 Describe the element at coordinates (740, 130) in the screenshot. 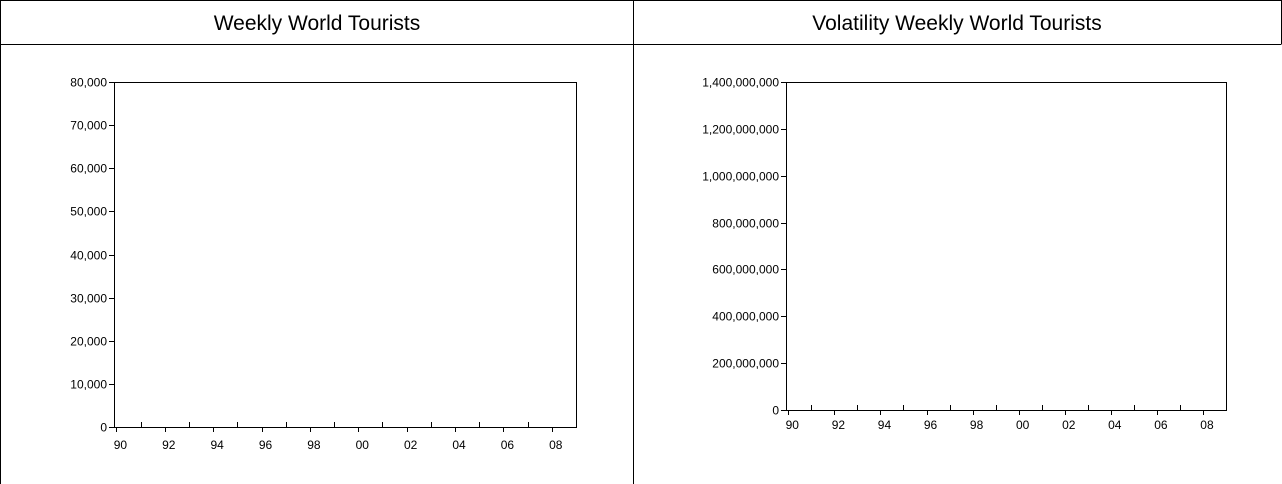

I see `y-tick-label: 1,200,000,000` at that location.